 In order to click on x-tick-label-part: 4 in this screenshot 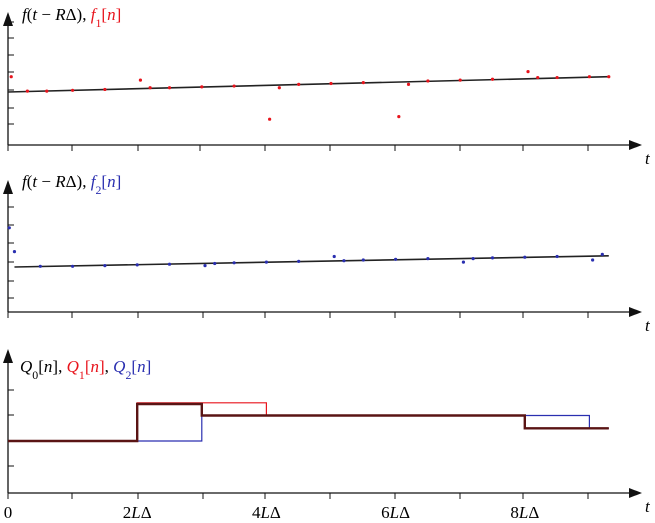, I will do `click(256, 512)`.